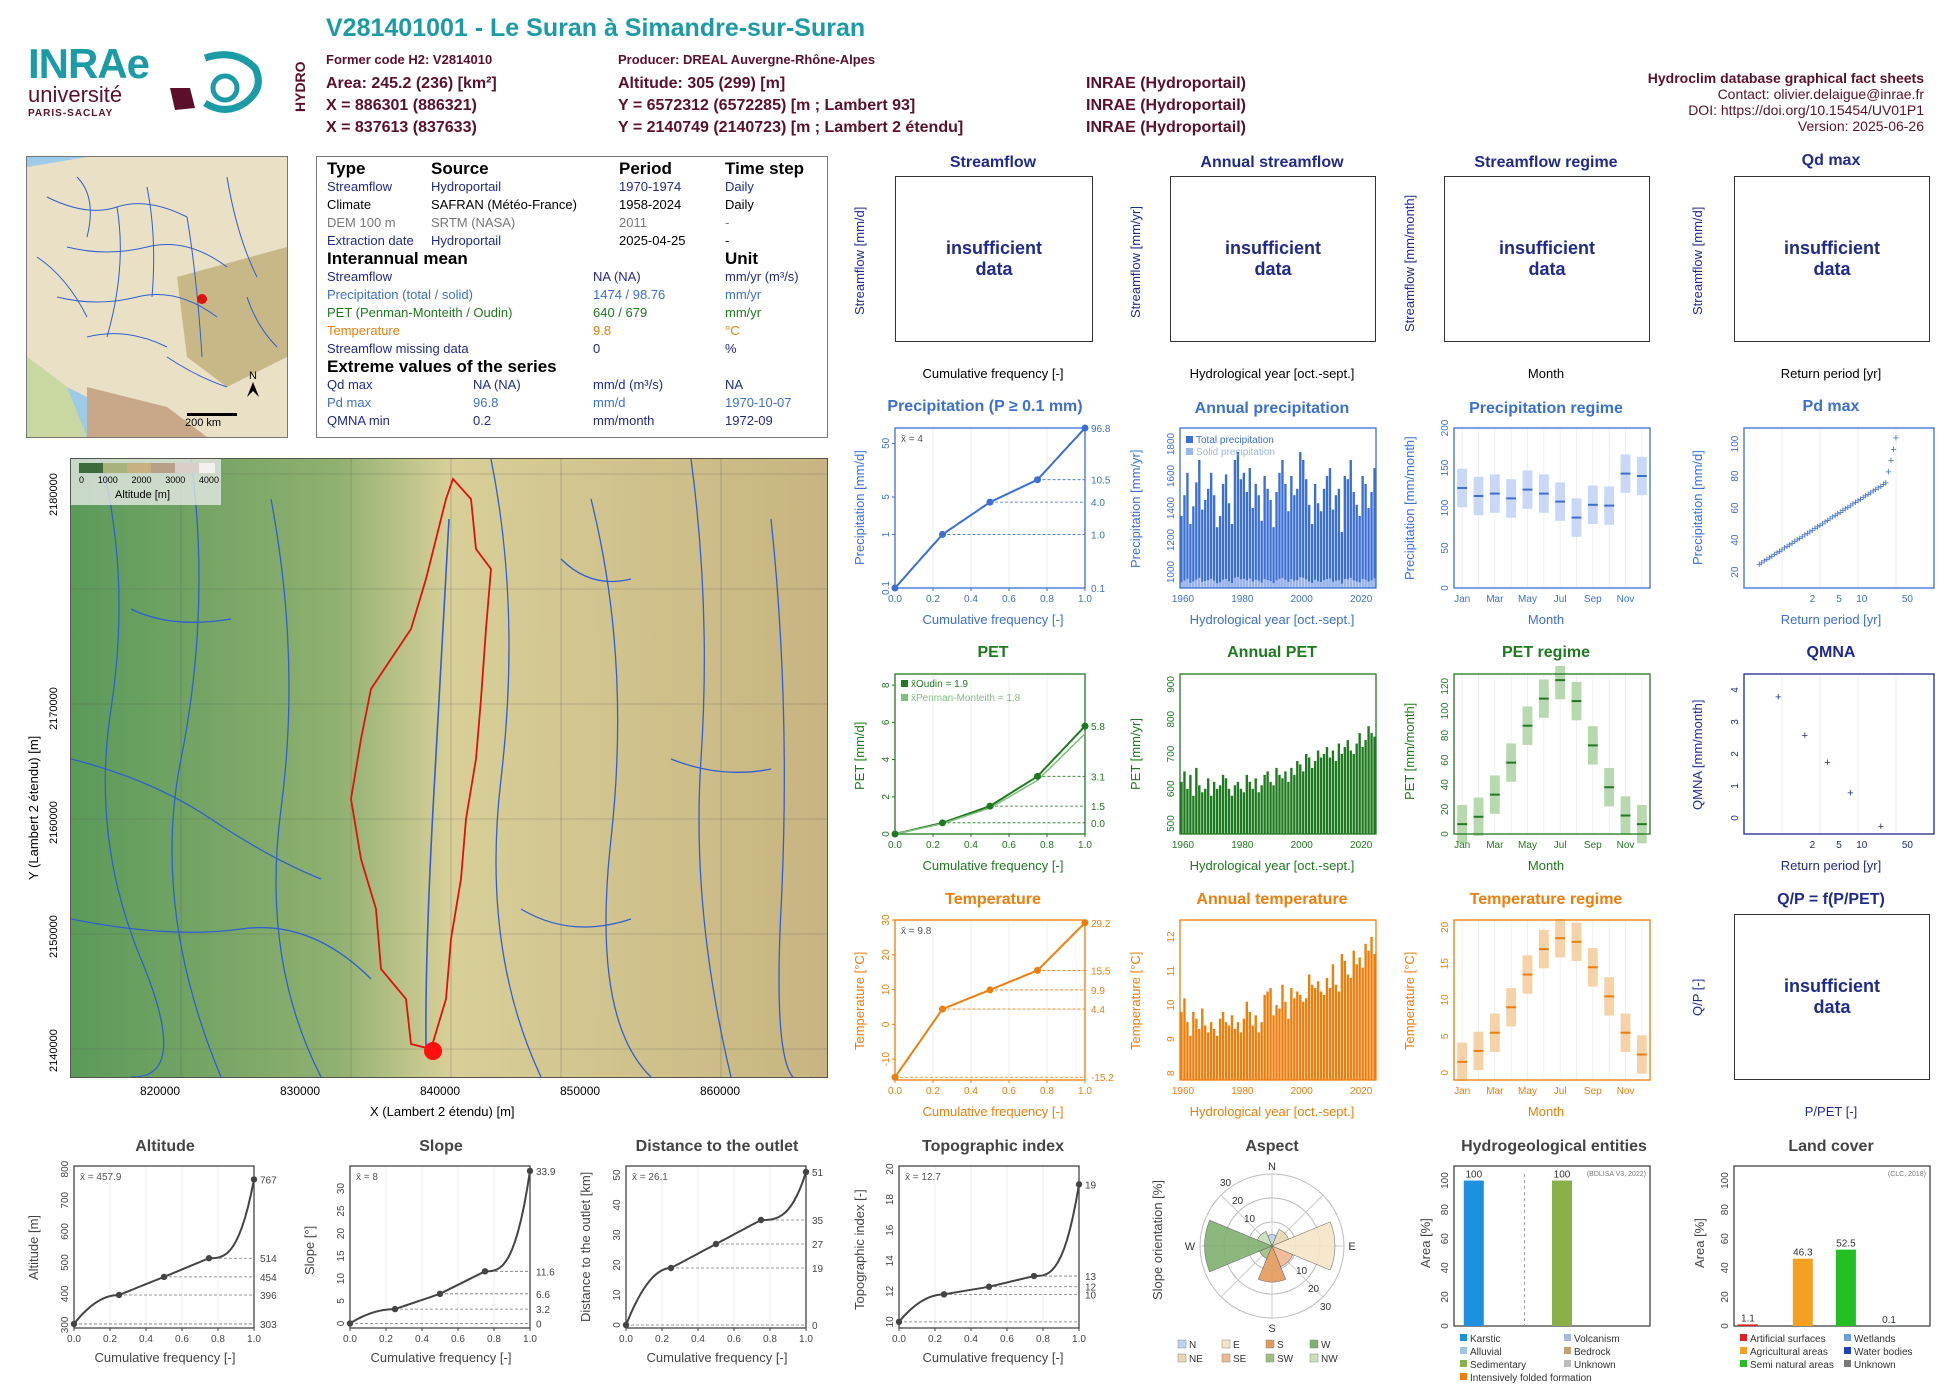 This screenshot has height=1386, width=1960. What do you see at coordinates (1593, 1091) in the screenshot?
I see `x-tick-label: Sep` at bounding box center [1593, 1091].